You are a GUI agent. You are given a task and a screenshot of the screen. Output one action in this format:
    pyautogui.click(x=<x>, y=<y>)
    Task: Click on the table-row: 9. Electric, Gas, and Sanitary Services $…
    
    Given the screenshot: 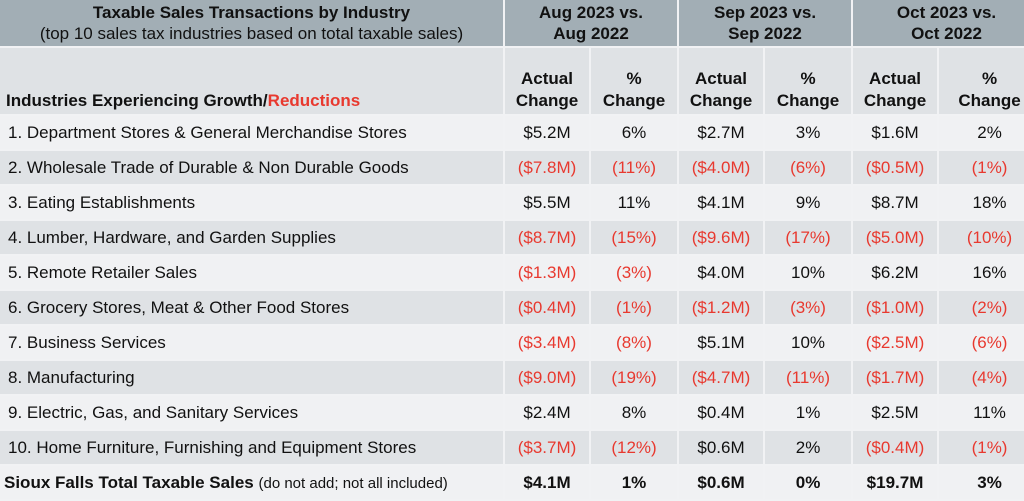 What is the action you would take?
    pyautogui.click(x=512, y=412)
    